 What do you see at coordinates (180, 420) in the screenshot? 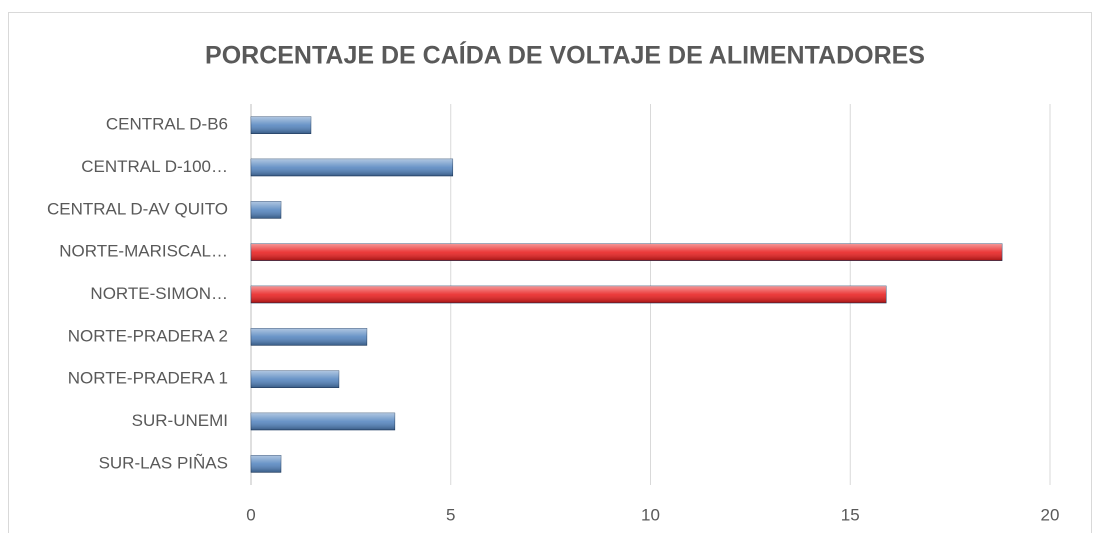
I see `y-tick-label: SUR-UNEMI` at bounding box center [180, 420].